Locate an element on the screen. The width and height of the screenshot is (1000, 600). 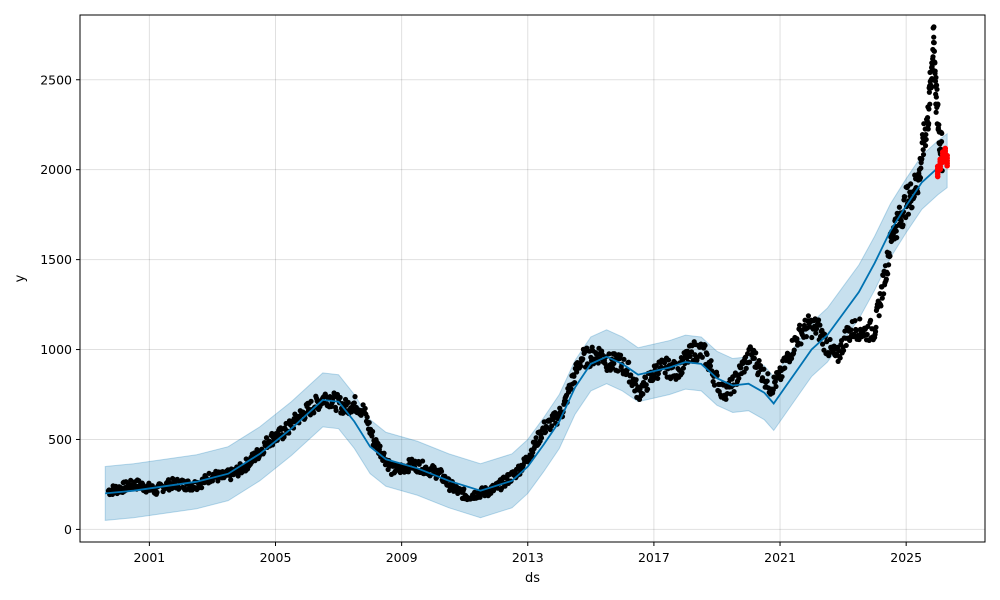
y-tick-label: 1000 is located at coordinates (56, 349).